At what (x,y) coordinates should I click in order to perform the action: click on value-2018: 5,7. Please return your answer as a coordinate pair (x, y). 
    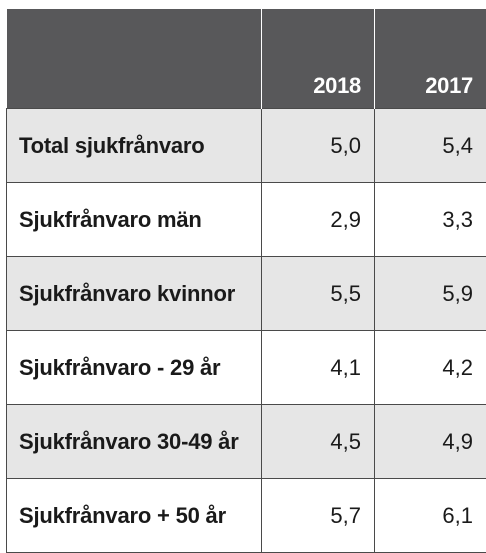
    Looking at the image, I should click on (318, 515).